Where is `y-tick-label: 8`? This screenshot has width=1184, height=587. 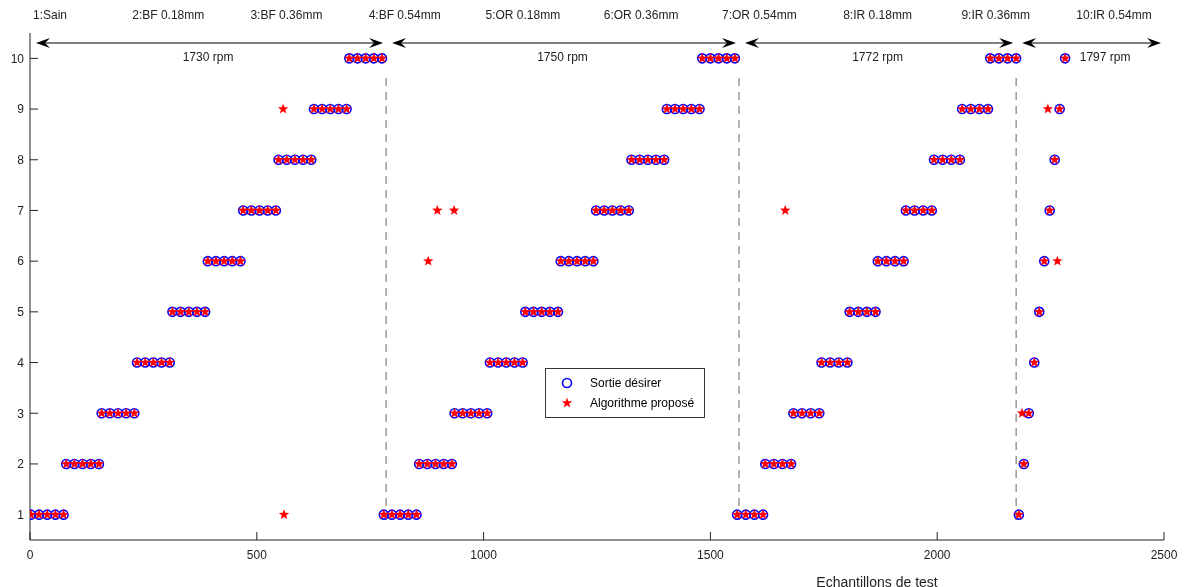 y-tick-label: 8 is located at coordinates (21, 160).